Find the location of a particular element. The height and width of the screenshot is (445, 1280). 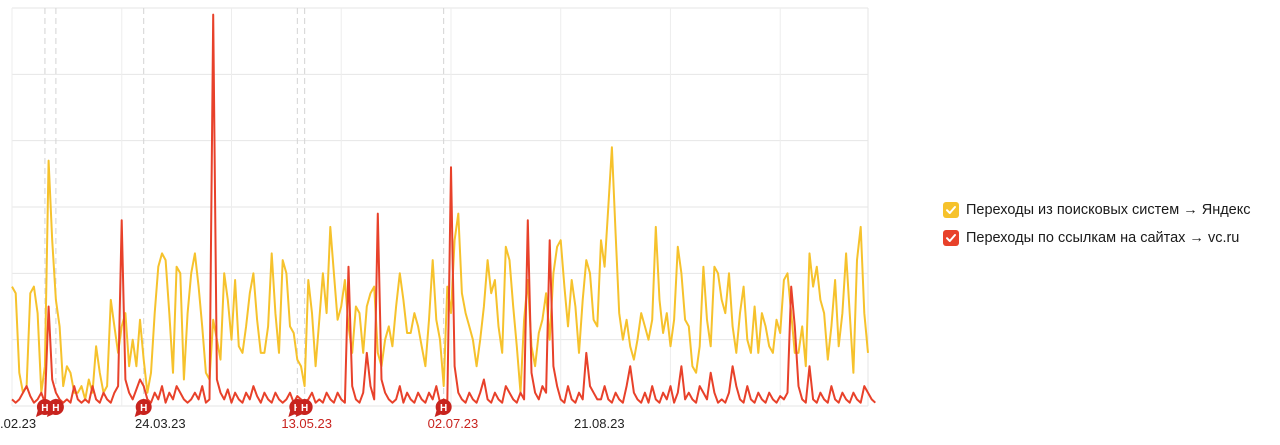

x-tick-label: 21.08.23 is located at coordinates (599, 423).